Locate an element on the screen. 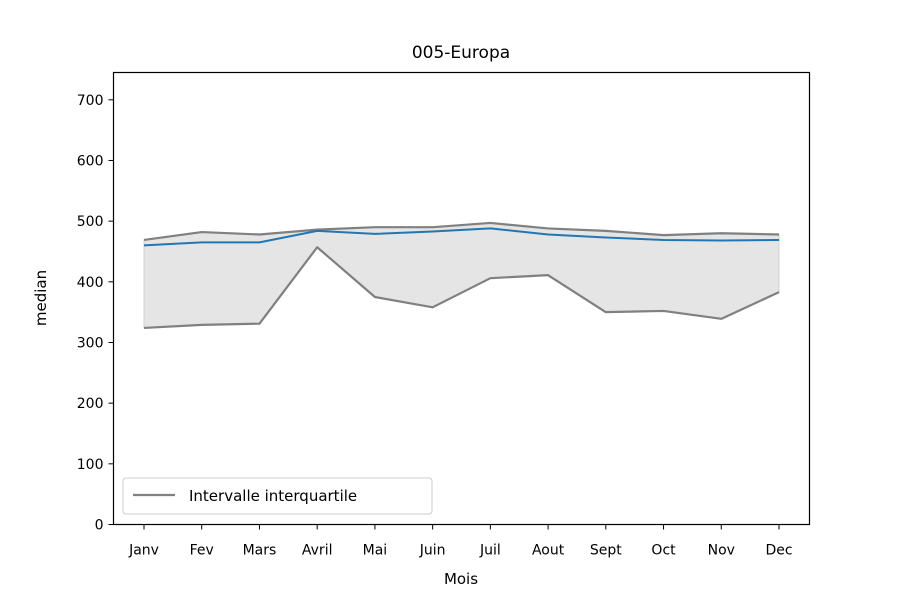  x-tick-label: Fev is located at coordinates (202, 551).